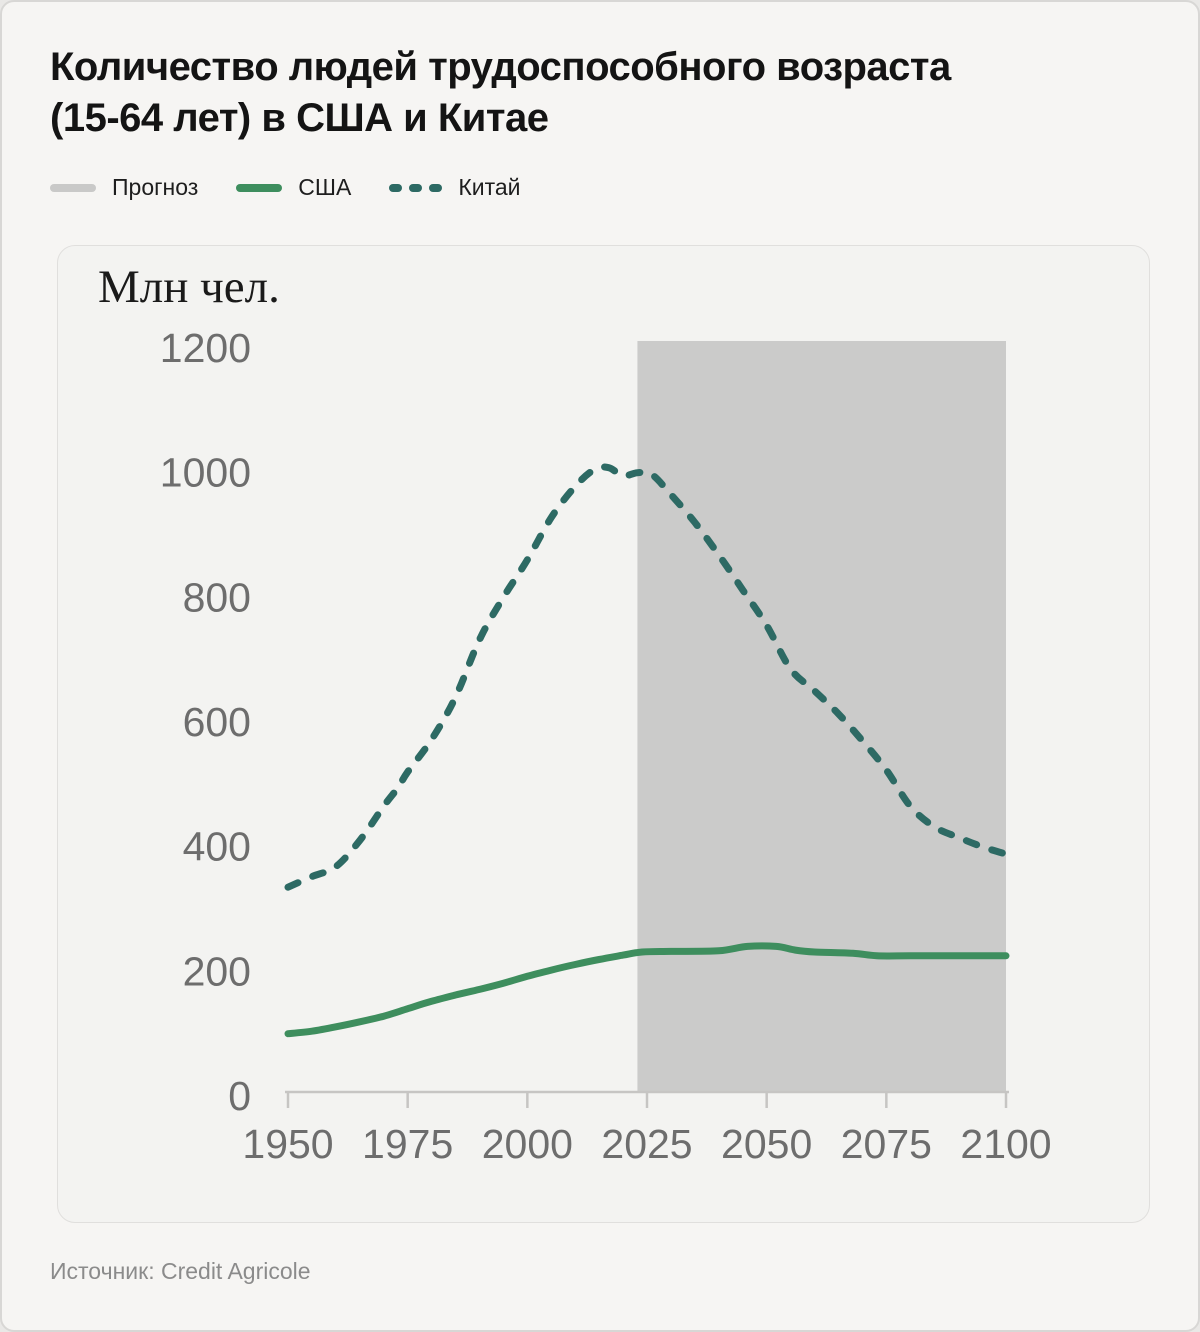  What do you see at coordinates (766, 1144) in the screenshot?
I see `x-tick-label: 2050` at bounding box center [766, 1144].